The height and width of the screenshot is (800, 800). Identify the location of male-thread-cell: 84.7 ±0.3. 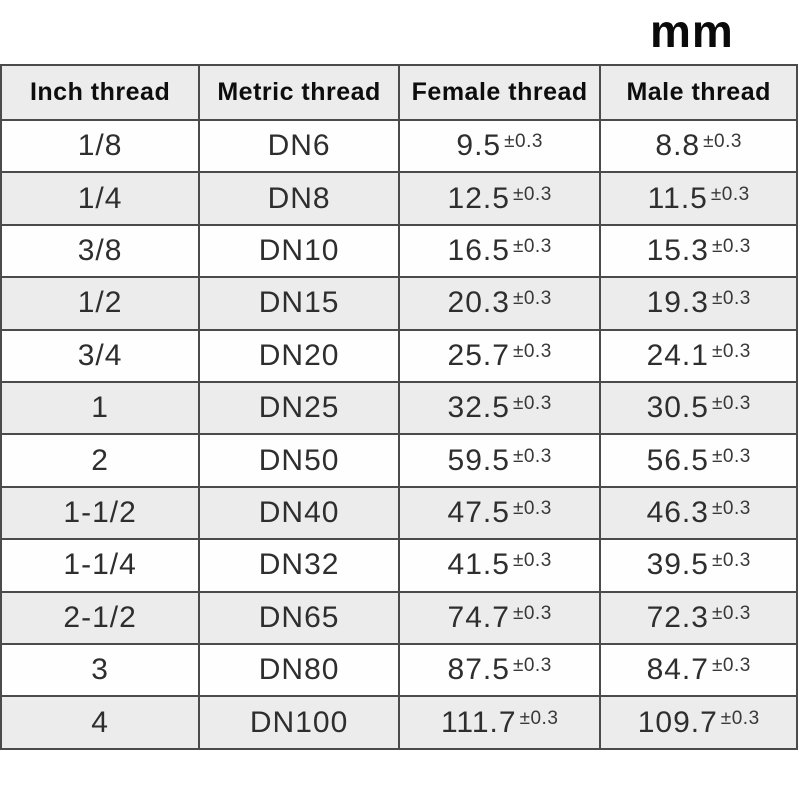
(698, 670).